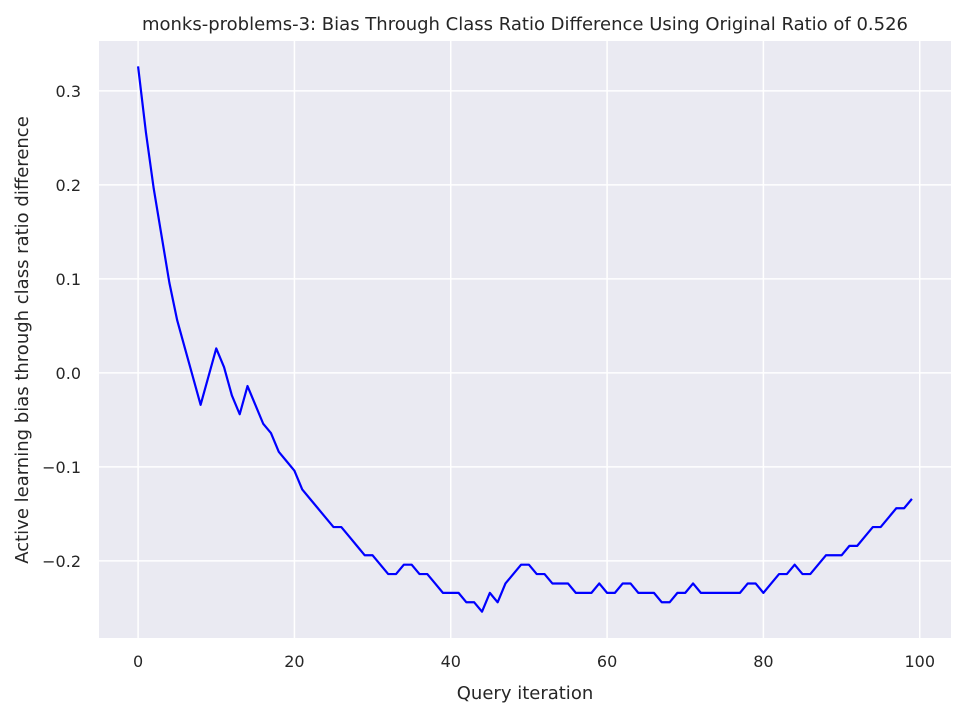 Image resolution: width=966 pixels, height=716 pixels. What do you see at coordinates (451, 661) in the screenshot?
I see `x-tick-label: 40` at bounding box center [451, 661].